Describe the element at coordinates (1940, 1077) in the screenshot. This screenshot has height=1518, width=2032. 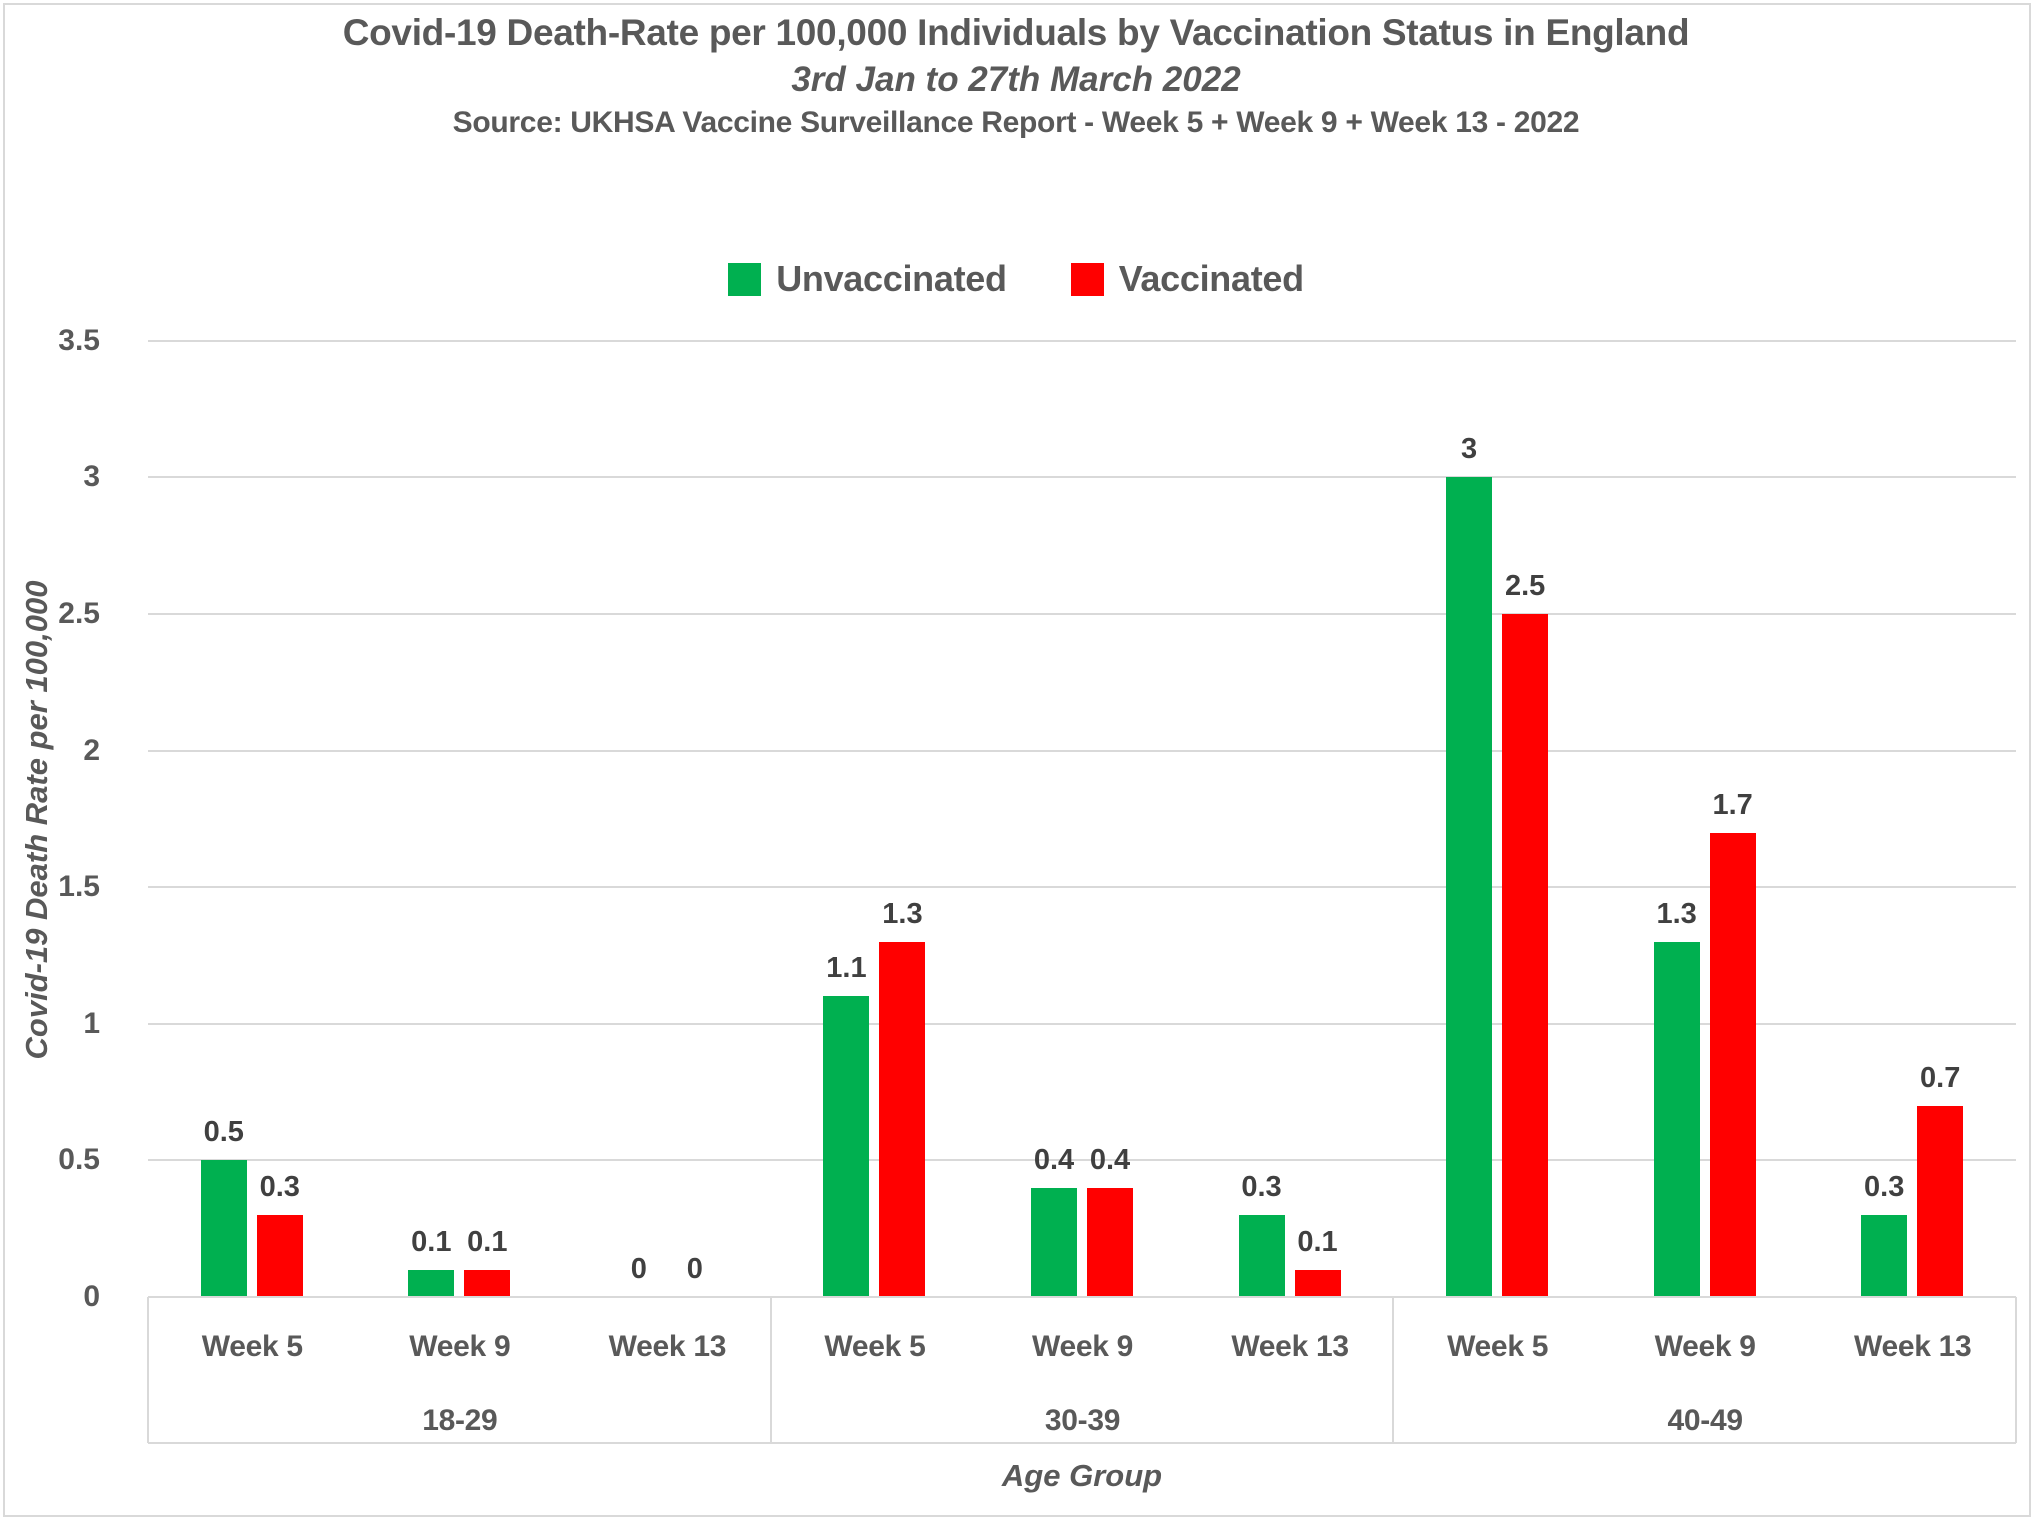
I see `data-label-vaccinated-40-49-week13: 0.7` at that location.